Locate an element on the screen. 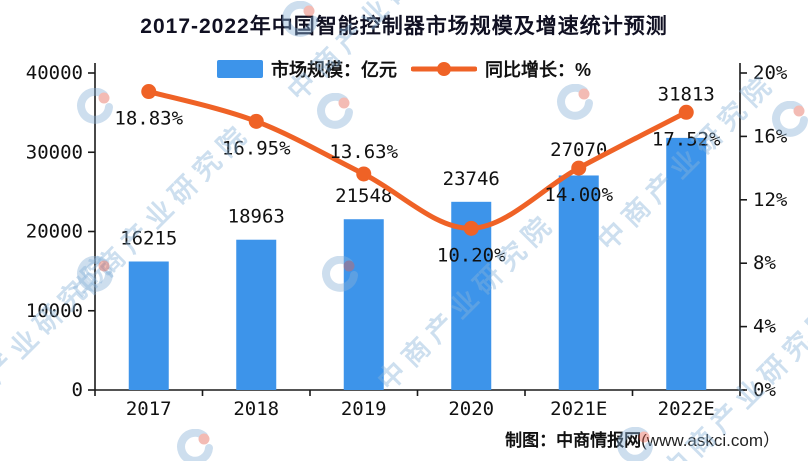 This screenshot has height=461, width=808. growth-value-label: 14.00% is located at coordinates (578, 195).